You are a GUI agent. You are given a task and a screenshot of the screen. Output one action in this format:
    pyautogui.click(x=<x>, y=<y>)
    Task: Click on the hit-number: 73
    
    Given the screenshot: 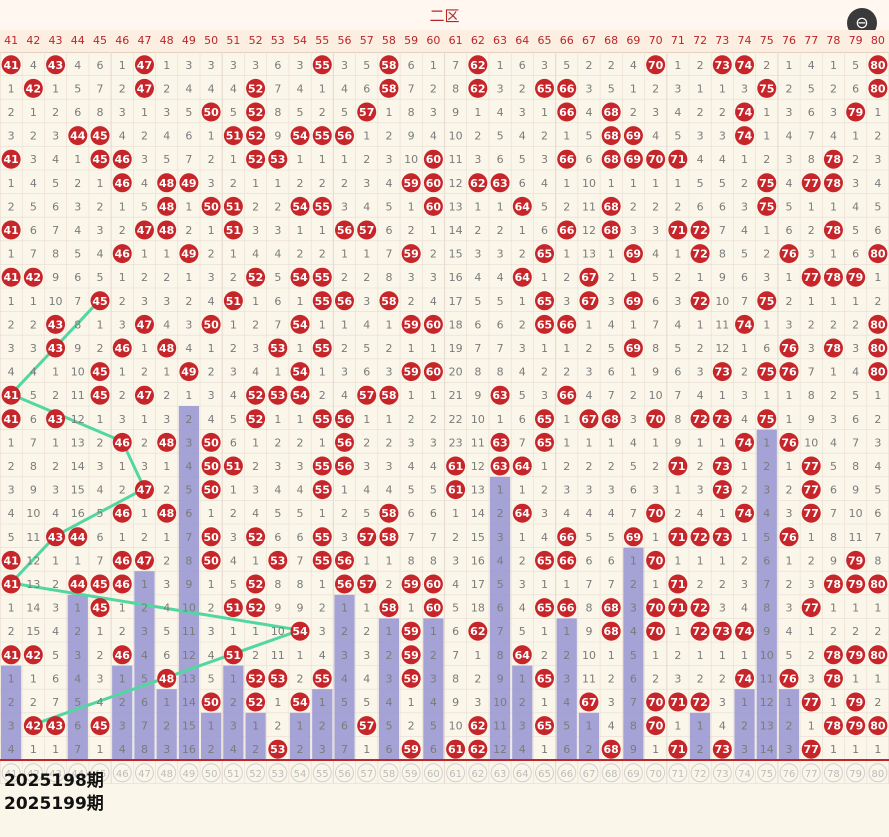 What is the action you would take?
    pyautogui.click(x=722, y=631)
    